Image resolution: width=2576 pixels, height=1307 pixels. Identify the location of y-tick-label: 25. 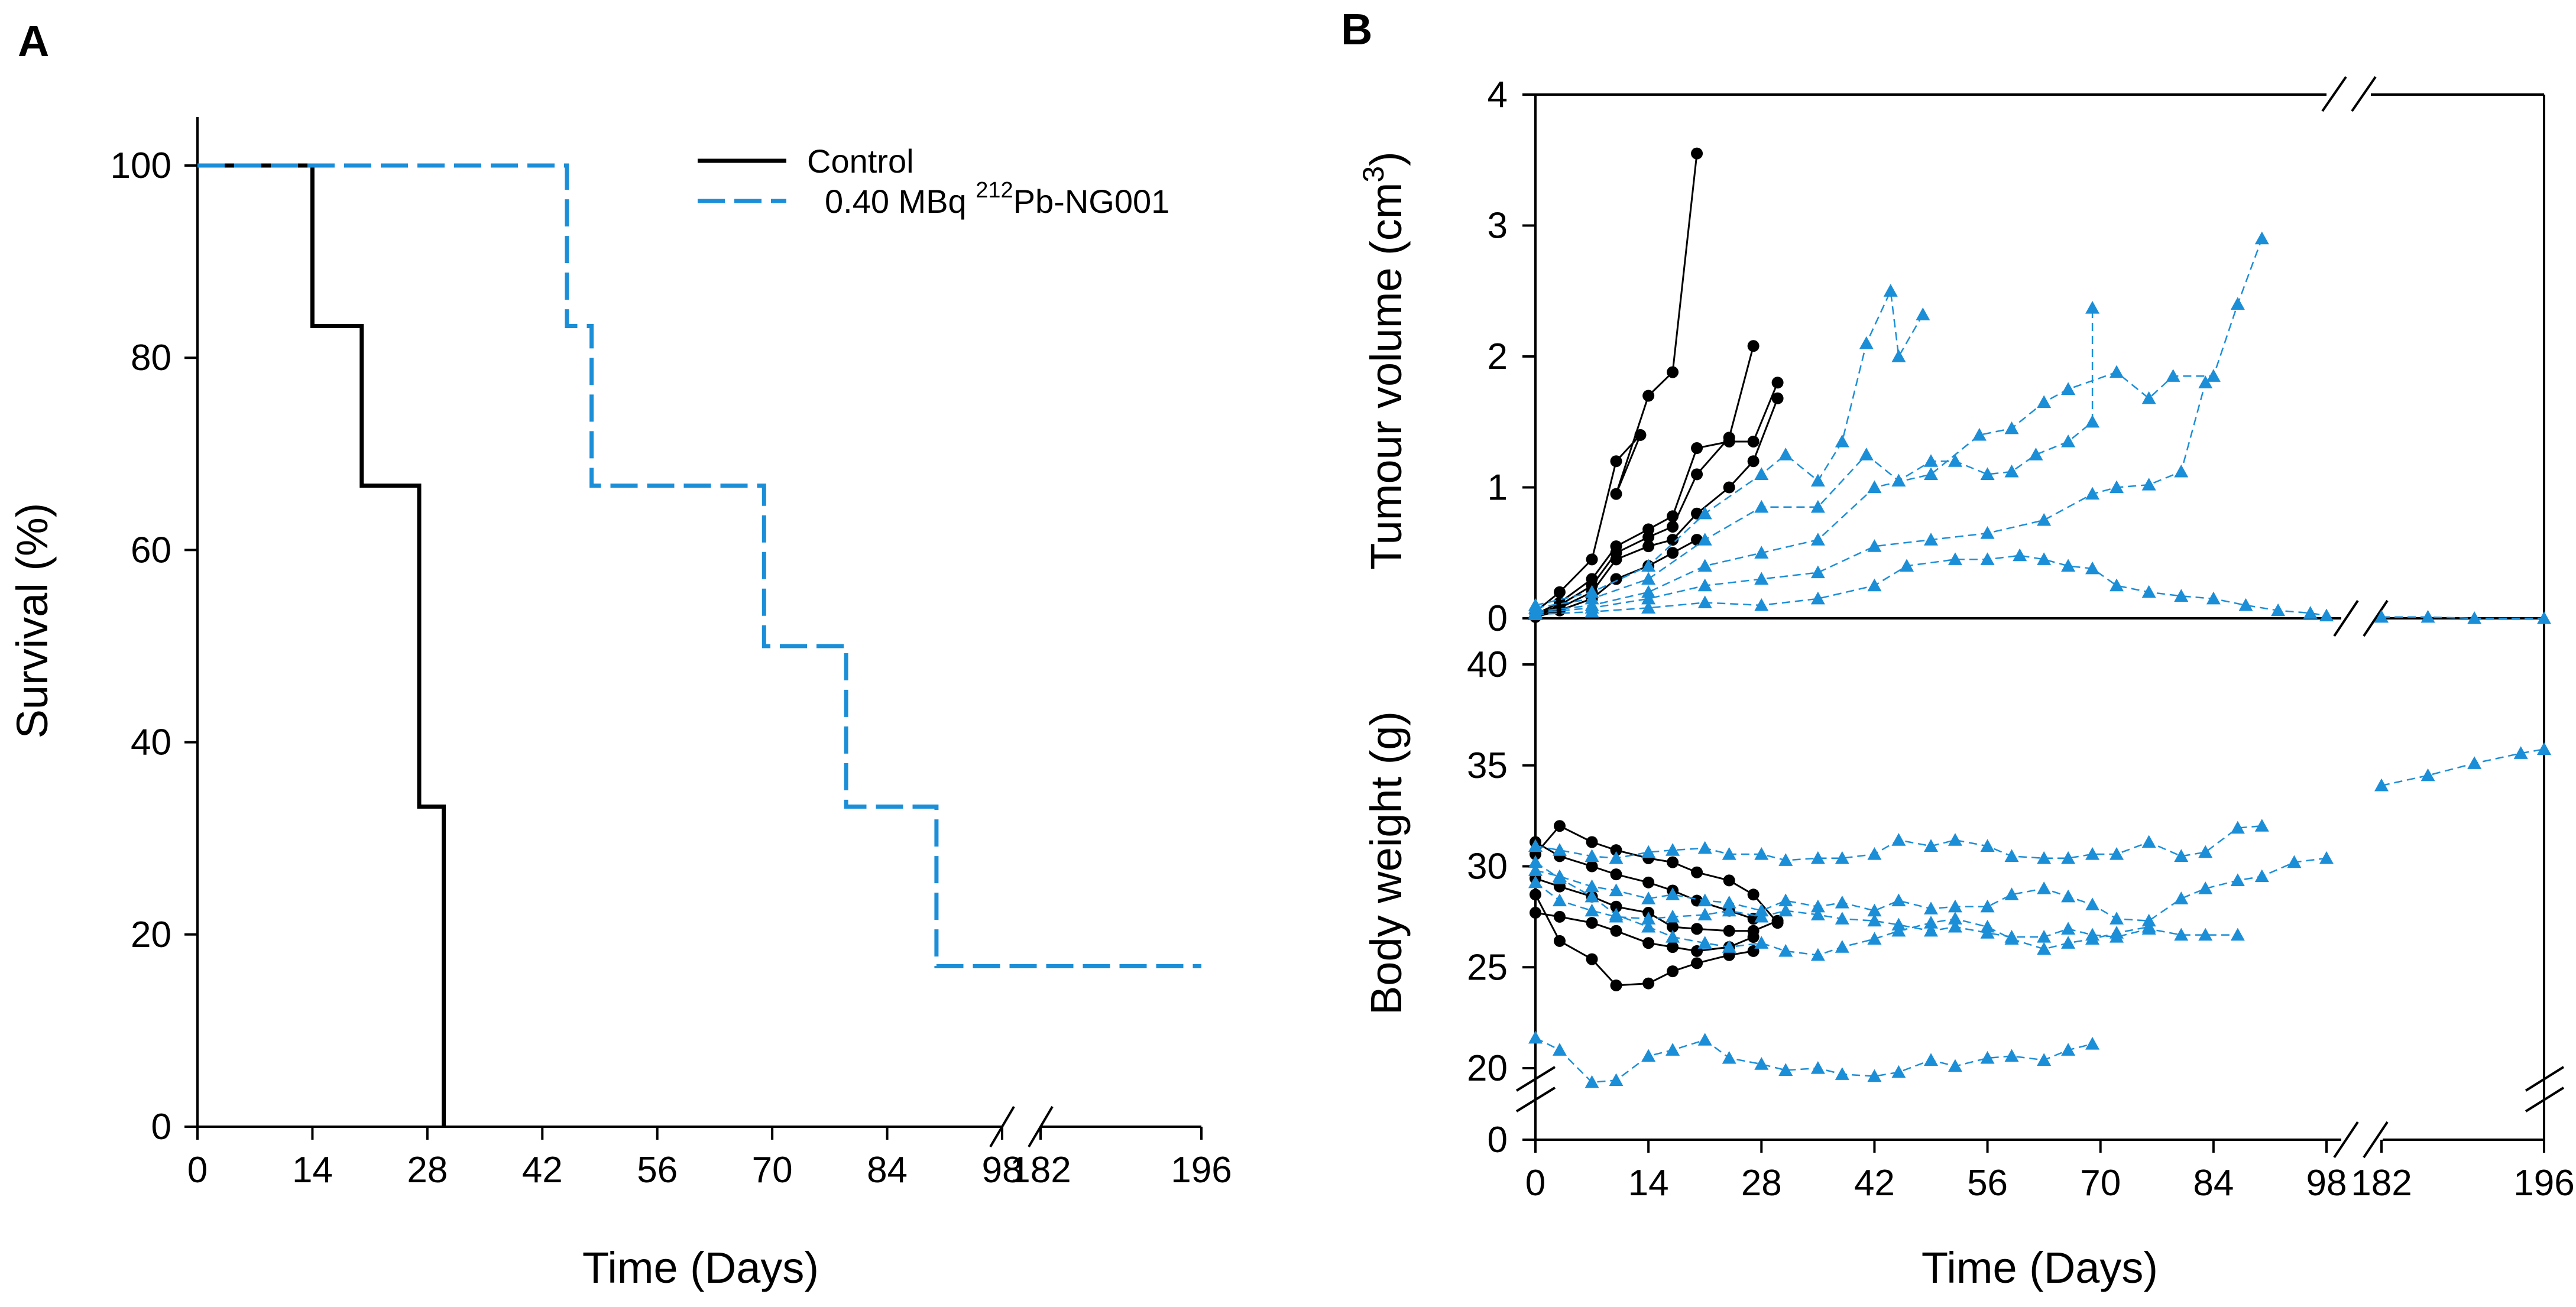
(1487, 967).